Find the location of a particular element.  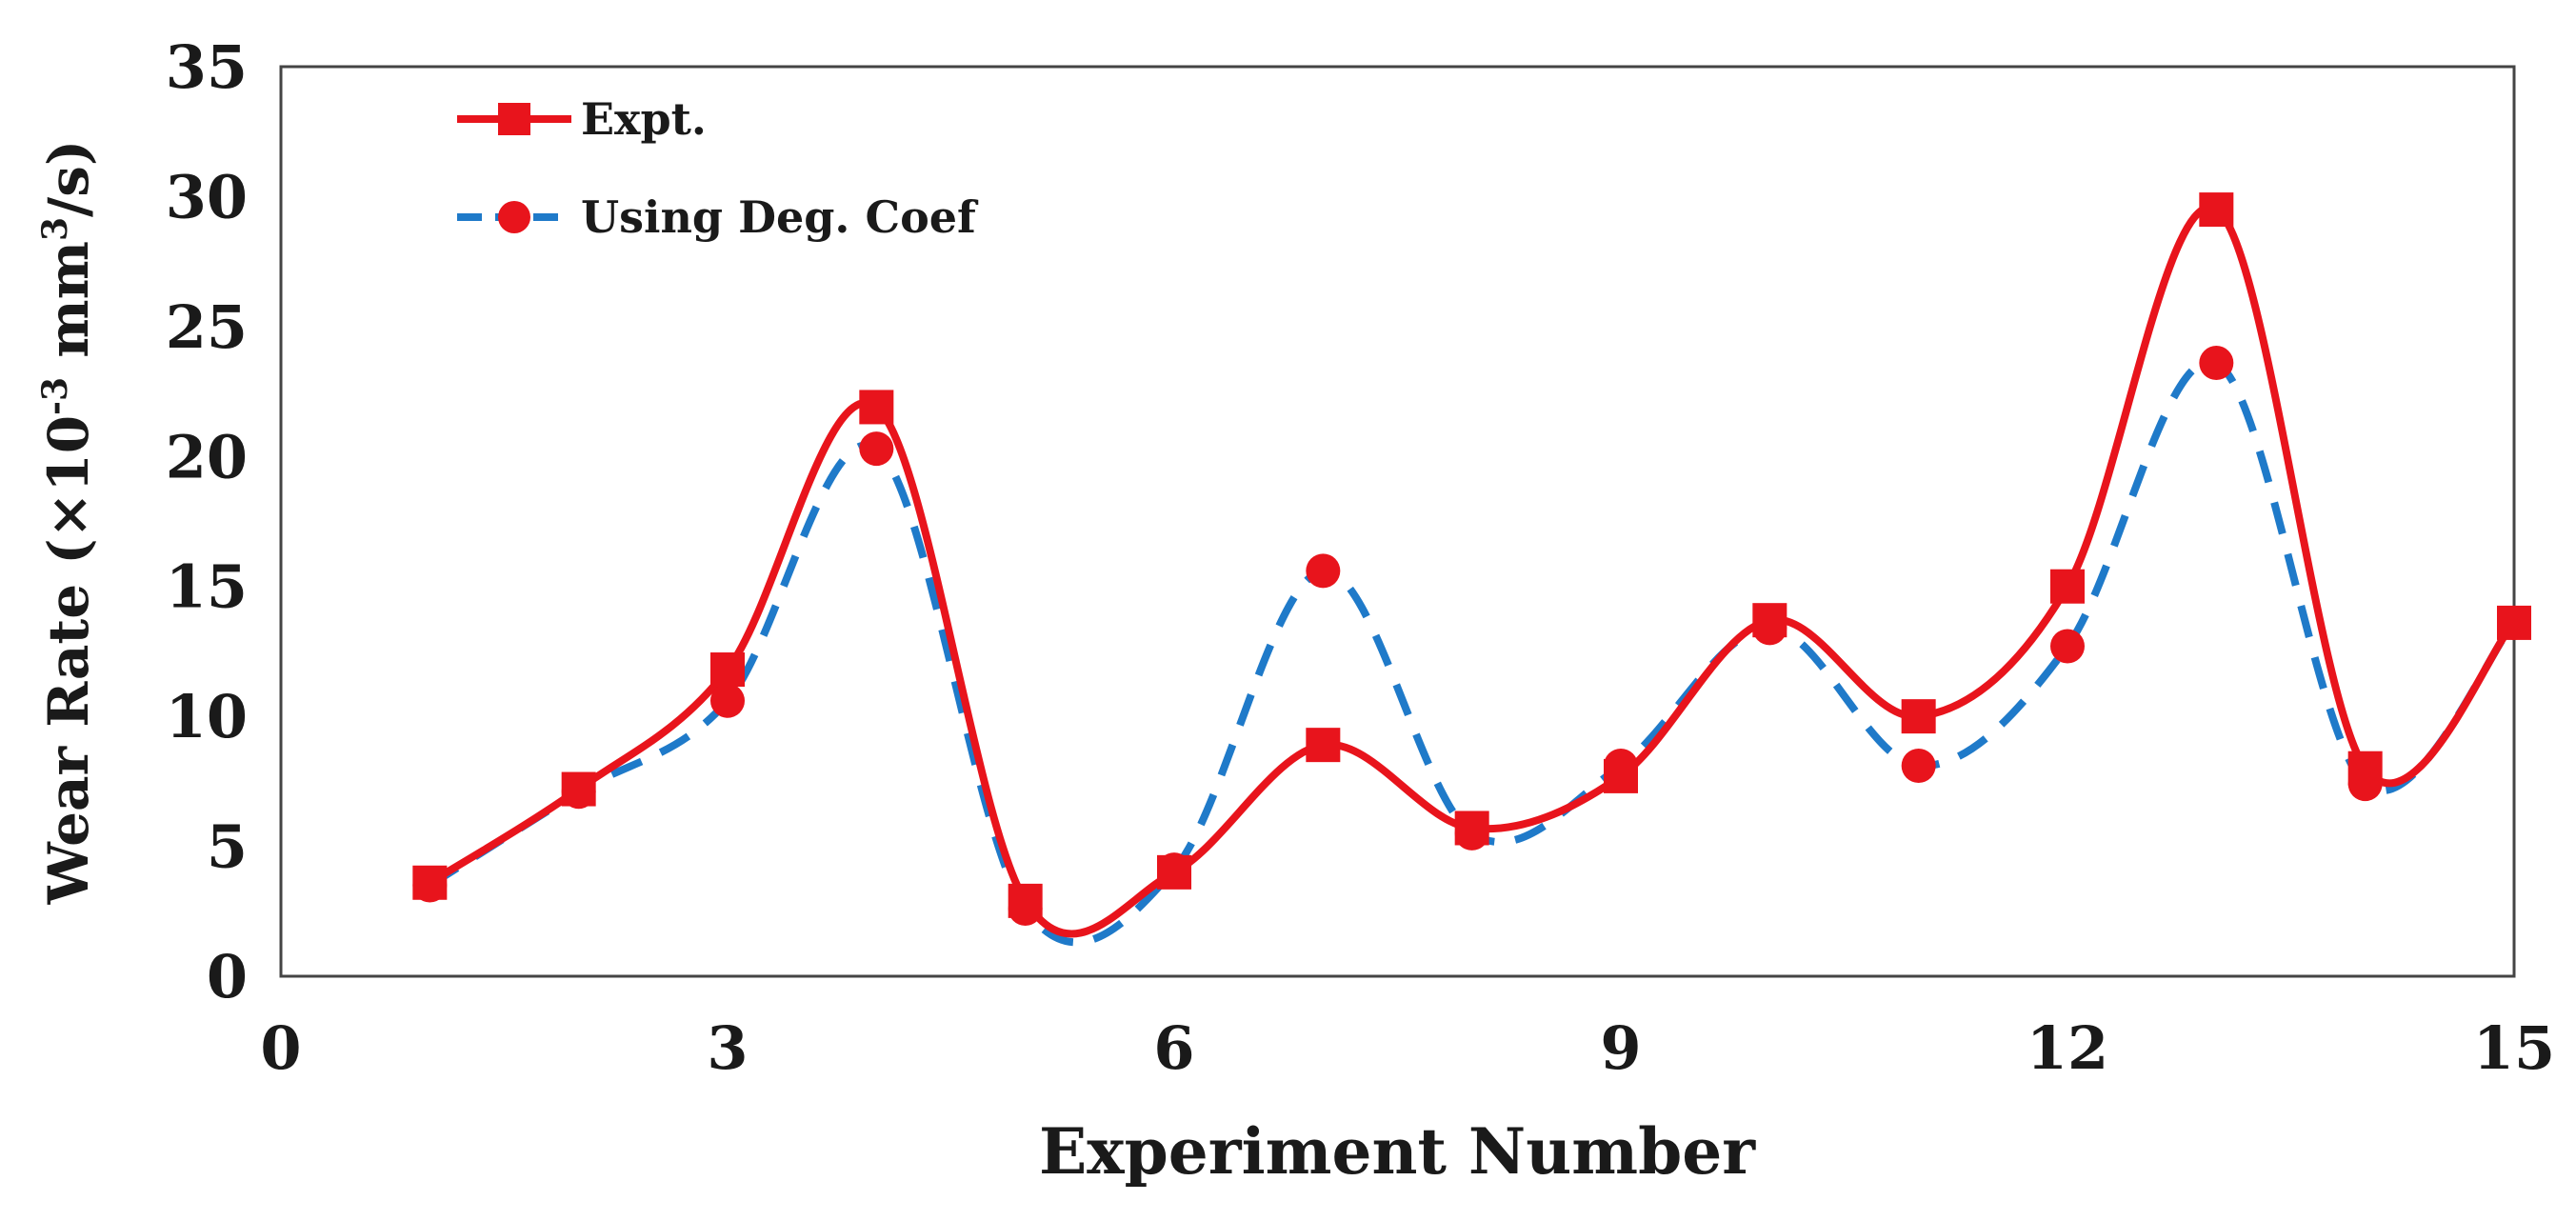

y-axis-title-unit: mm is located at coordinates (68, 309).